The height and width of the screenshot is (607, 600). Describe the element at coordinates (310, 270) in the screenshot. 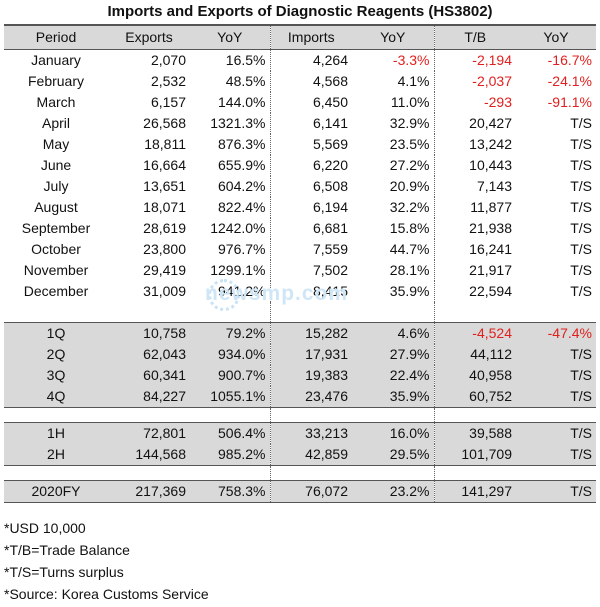

I see `cell-imports: 7,502` at that location.